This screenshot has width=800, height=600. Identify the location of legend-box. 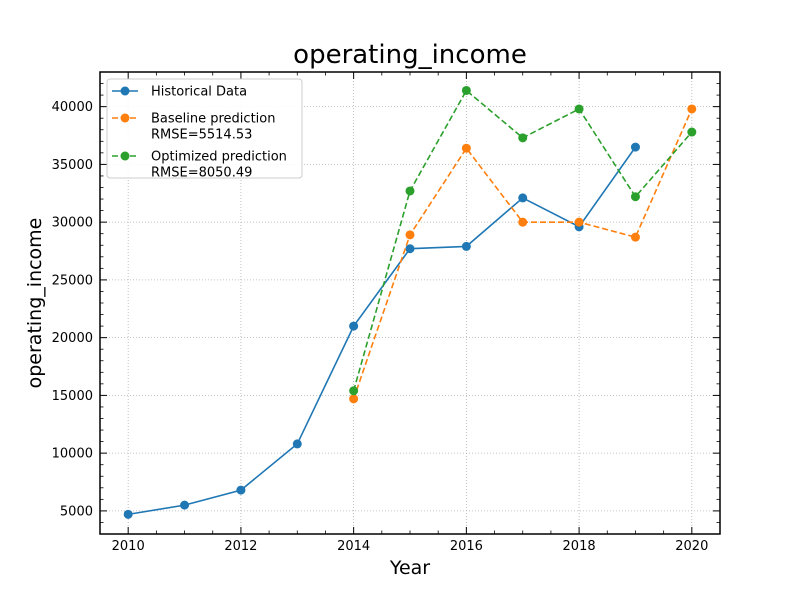
(204, 128).